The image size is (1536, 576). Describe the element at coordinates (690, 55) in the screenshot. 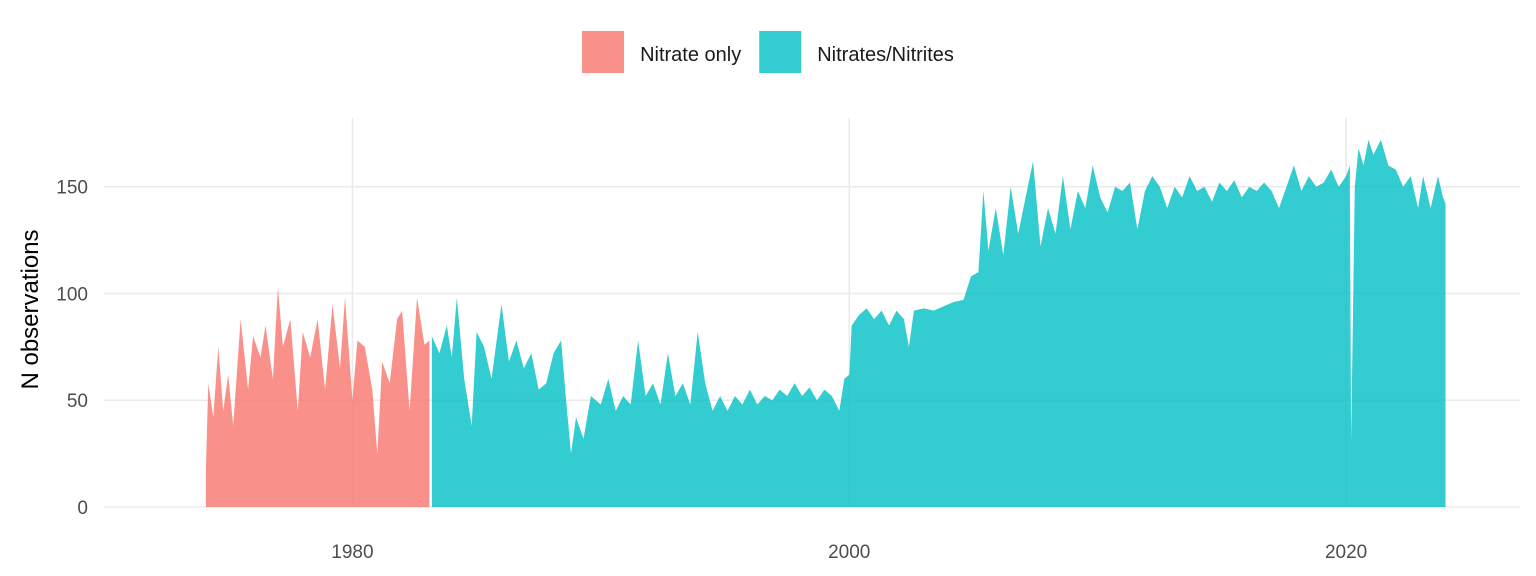

I see `legend-label-0: Nitrate only` at that location.